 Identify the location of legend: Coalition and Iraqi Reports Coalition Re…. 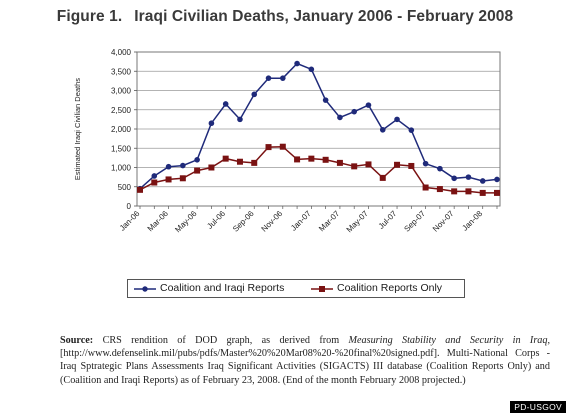
(296, 288).